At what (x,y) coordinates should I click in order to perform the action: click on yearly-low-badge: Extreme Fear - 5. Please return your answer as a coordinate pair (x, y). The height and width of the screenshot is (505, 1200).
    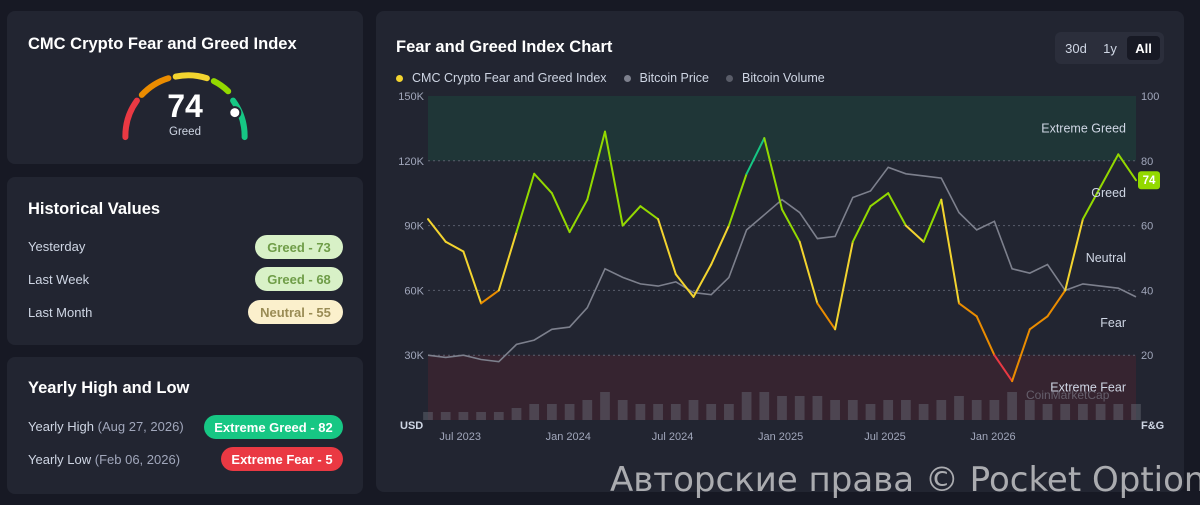
    Looking at the image, I should click on (282, 459).